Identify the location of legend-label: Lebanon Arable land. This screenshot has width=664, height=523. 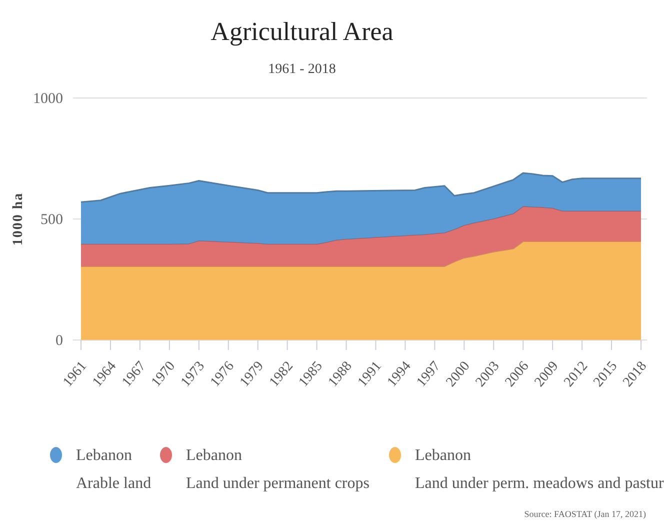
(114, 469).